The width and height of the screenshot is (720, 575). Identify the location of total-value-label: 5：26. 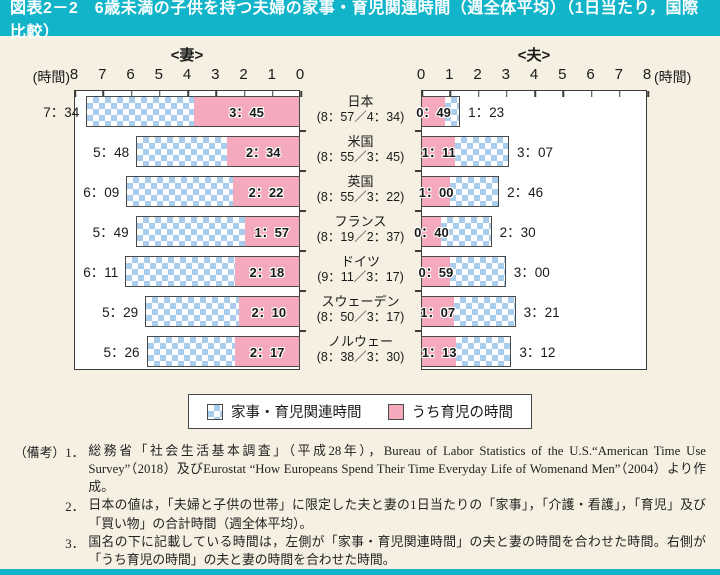
(121, 352).